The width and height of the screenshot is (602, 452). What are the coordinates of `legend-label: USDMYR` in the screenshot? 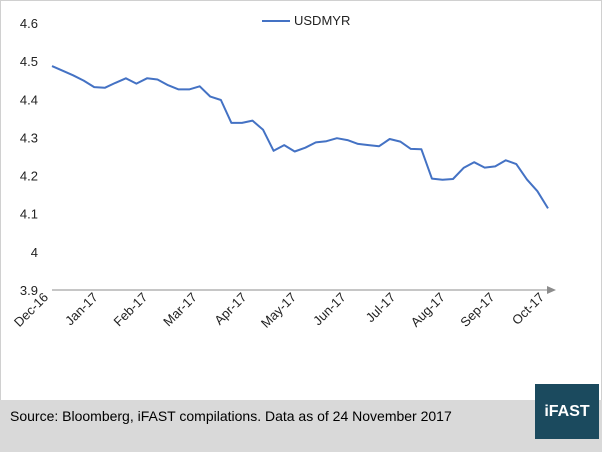 It's located at (322, 20).